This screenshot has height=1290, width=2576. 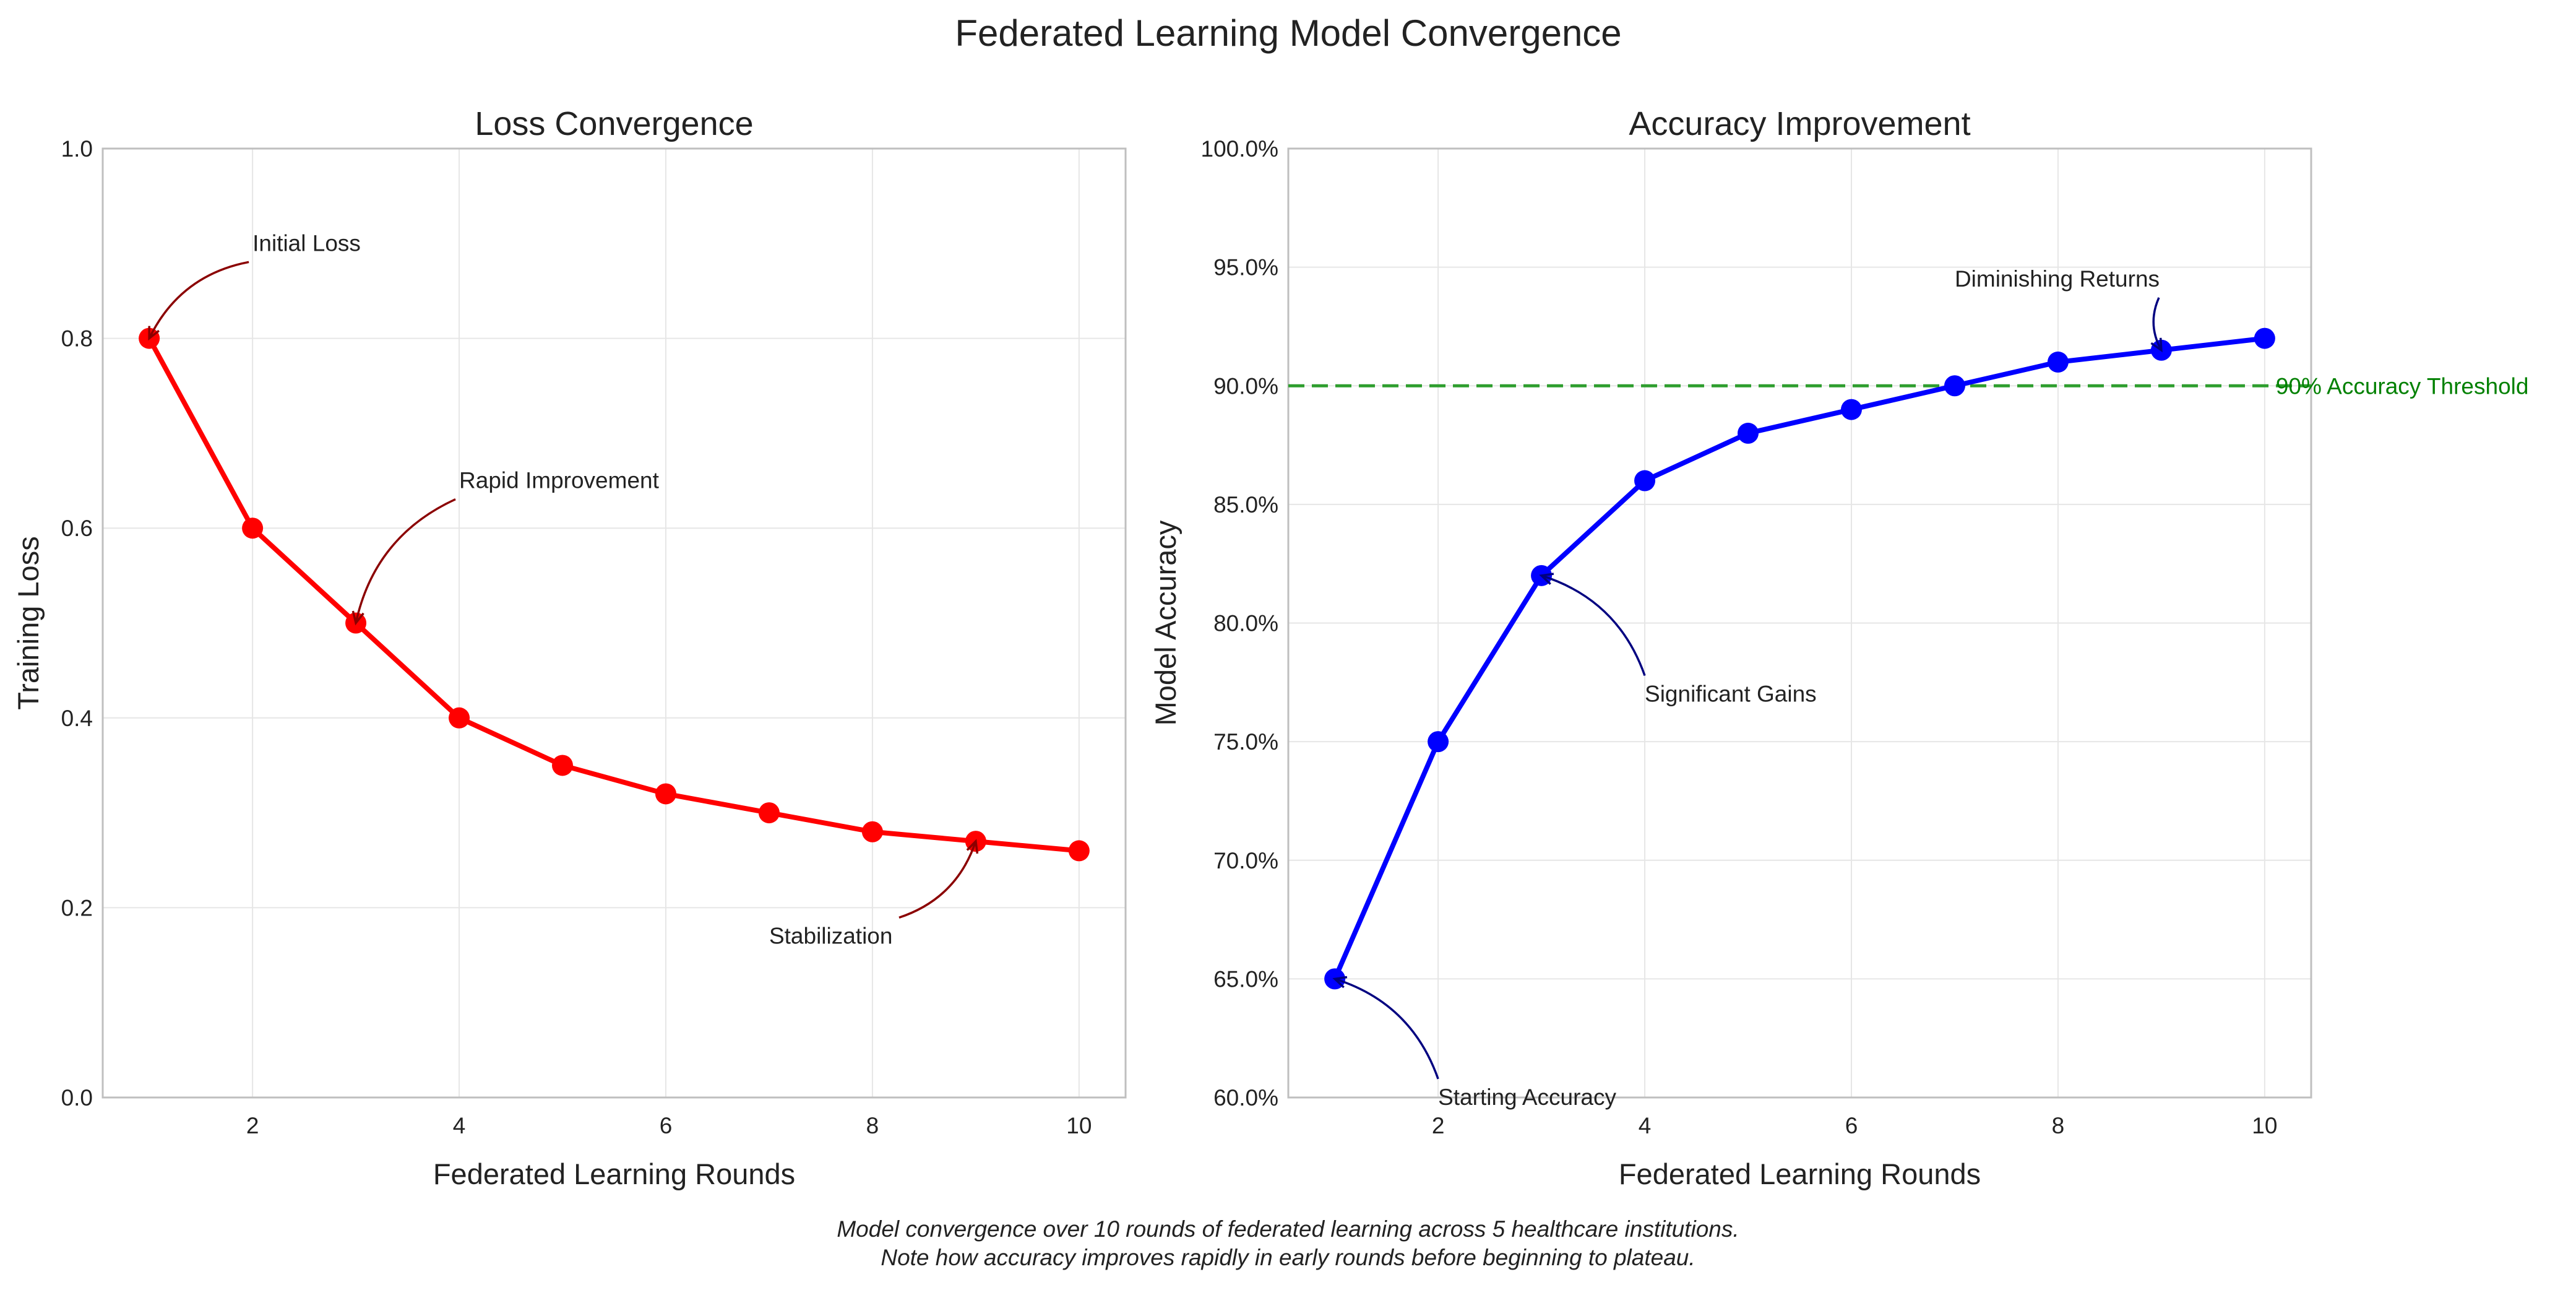 I want to click on y-tick-label: 0.6, so click(x=77, y=528).